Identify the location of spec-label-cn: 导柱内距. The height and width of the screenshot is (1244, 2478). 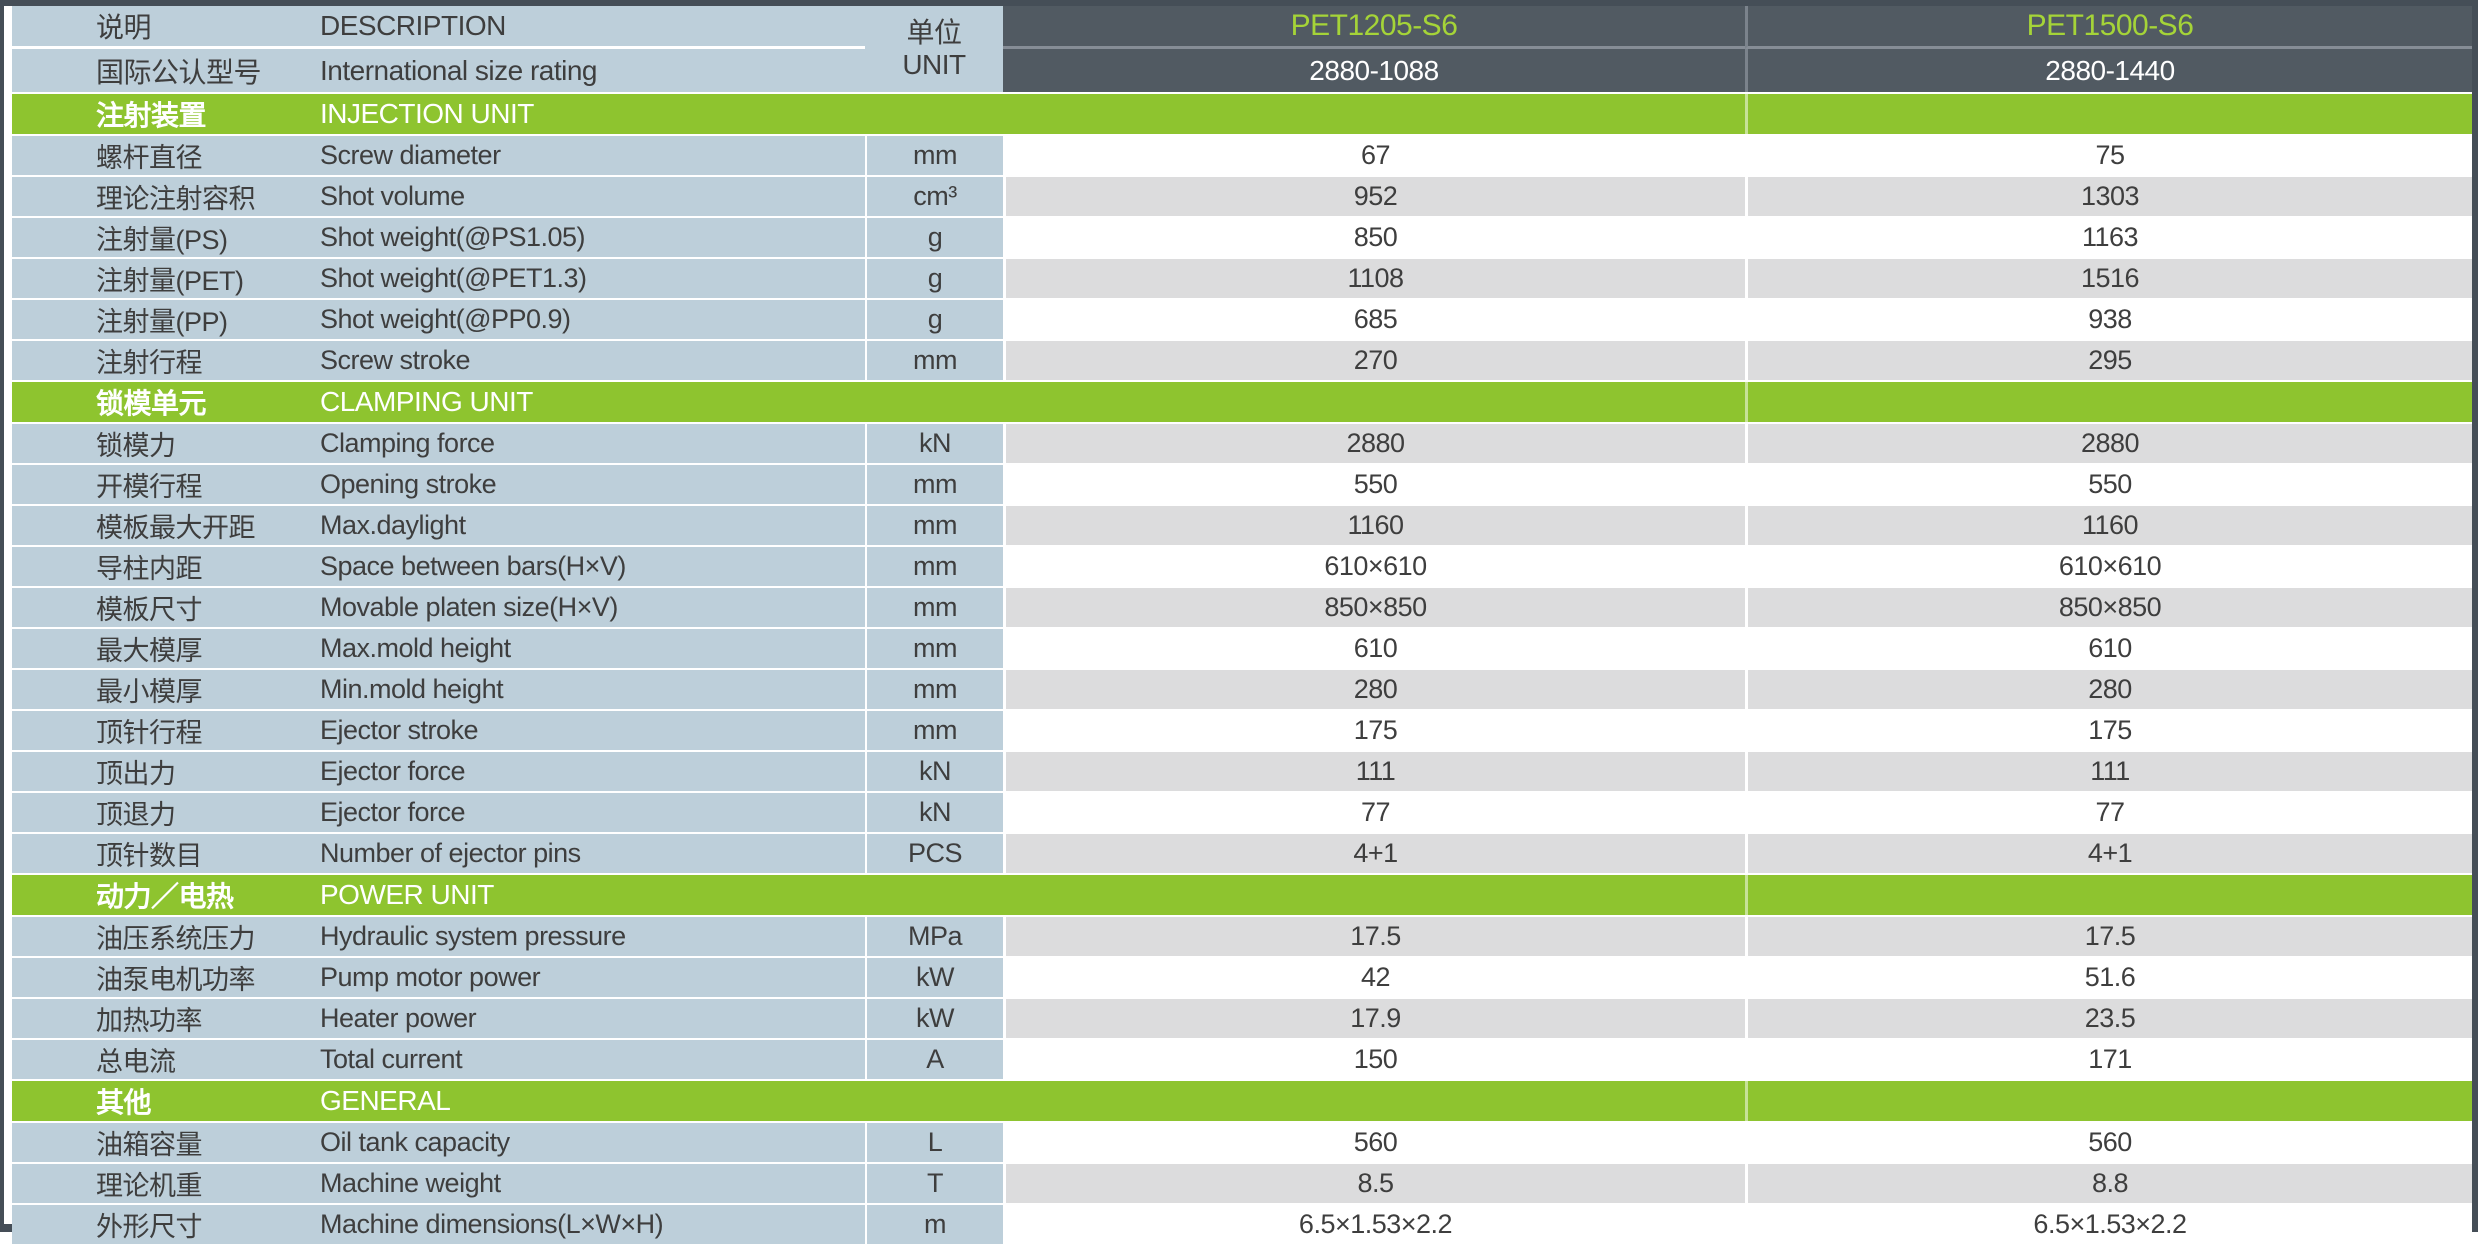
(166, 566).